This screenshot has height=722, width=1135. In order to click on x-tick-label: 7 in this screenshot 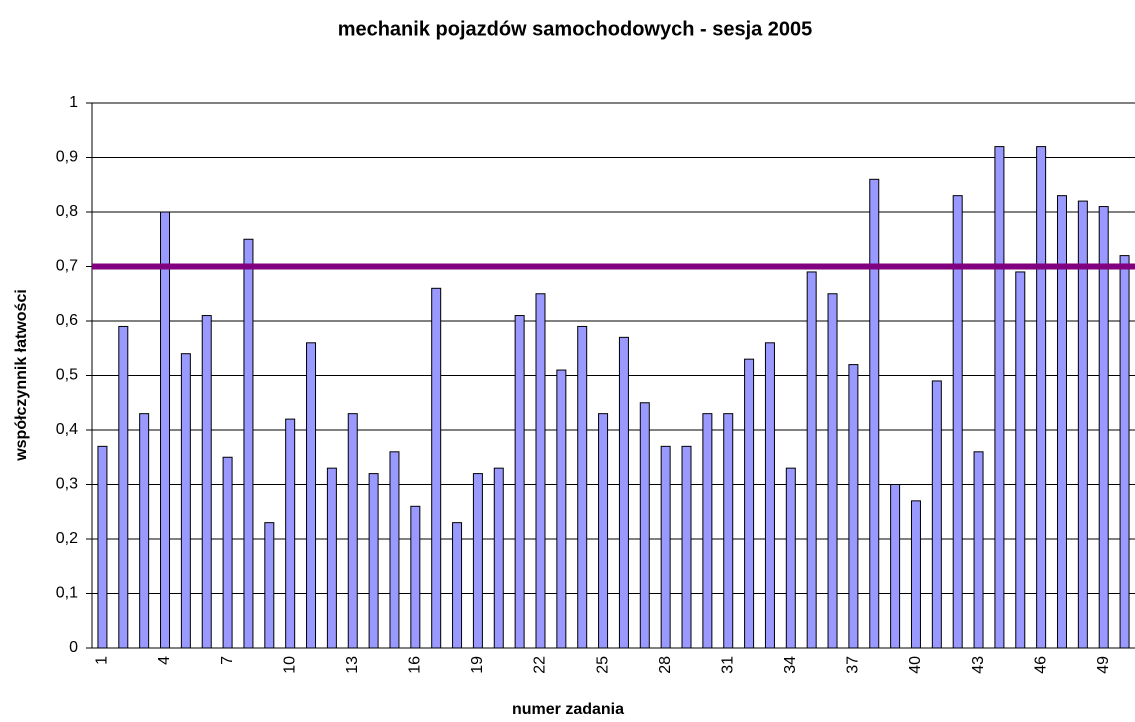, I will do `click(227, 660)`.